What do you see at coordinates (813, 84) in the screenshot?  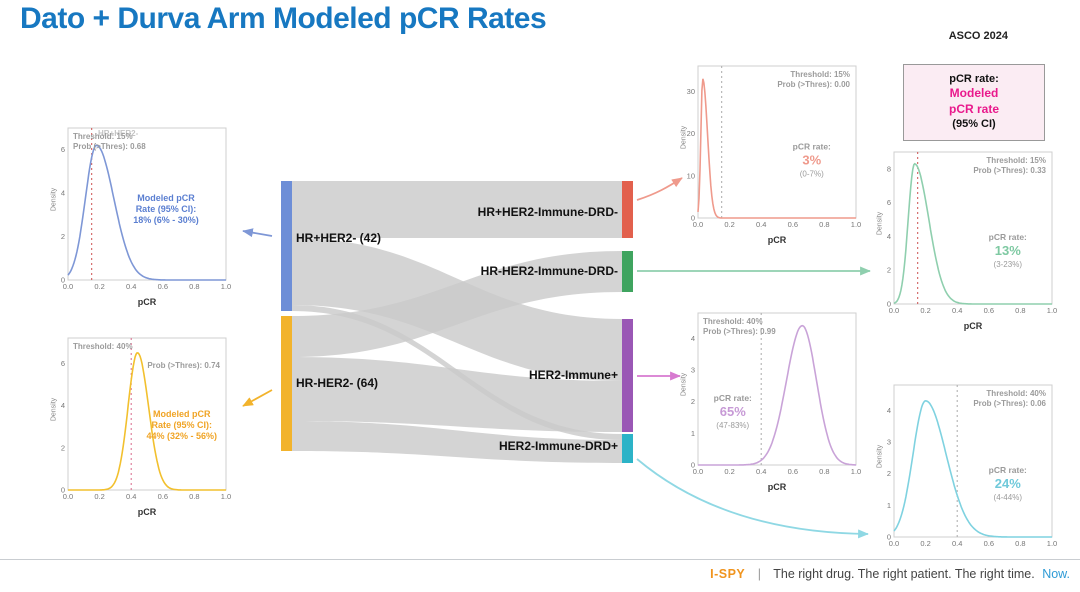 I see `threshold-info-text: Prob (>Thres): 0.00` at bounding box center [813, 84].